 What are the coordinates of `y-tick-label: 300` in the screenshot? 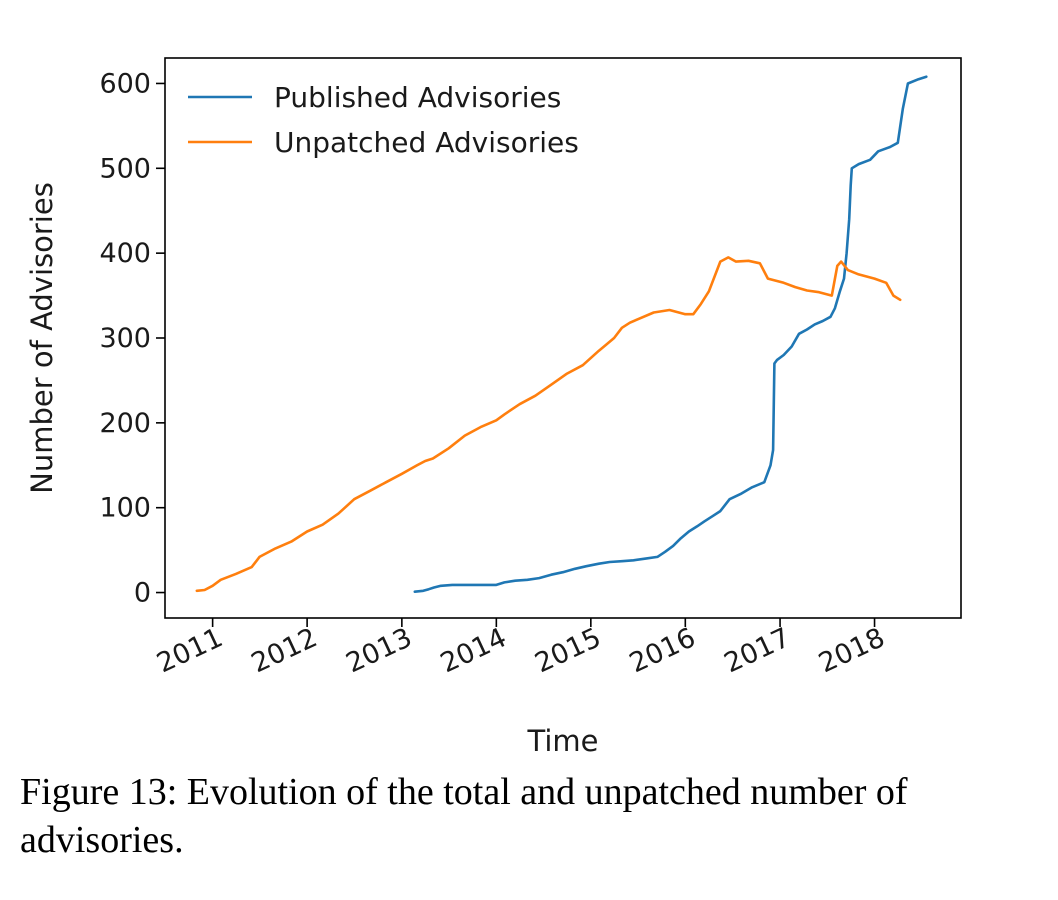 It's located at (125, 338).